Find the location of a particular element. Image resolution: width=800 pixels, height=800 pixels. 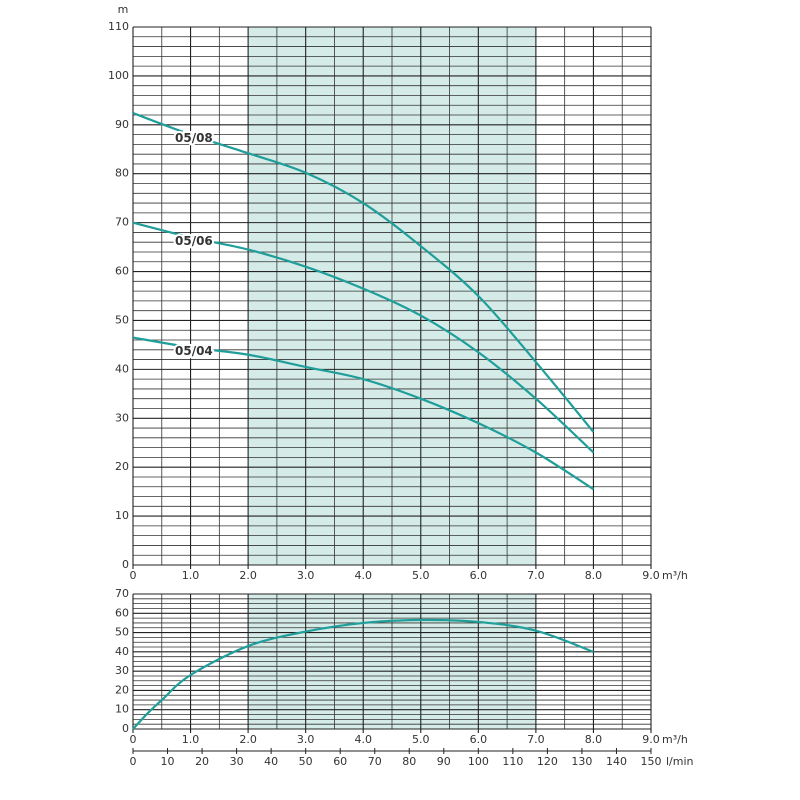

x2-tick-label: 140 is located at coordinates (616, 761).